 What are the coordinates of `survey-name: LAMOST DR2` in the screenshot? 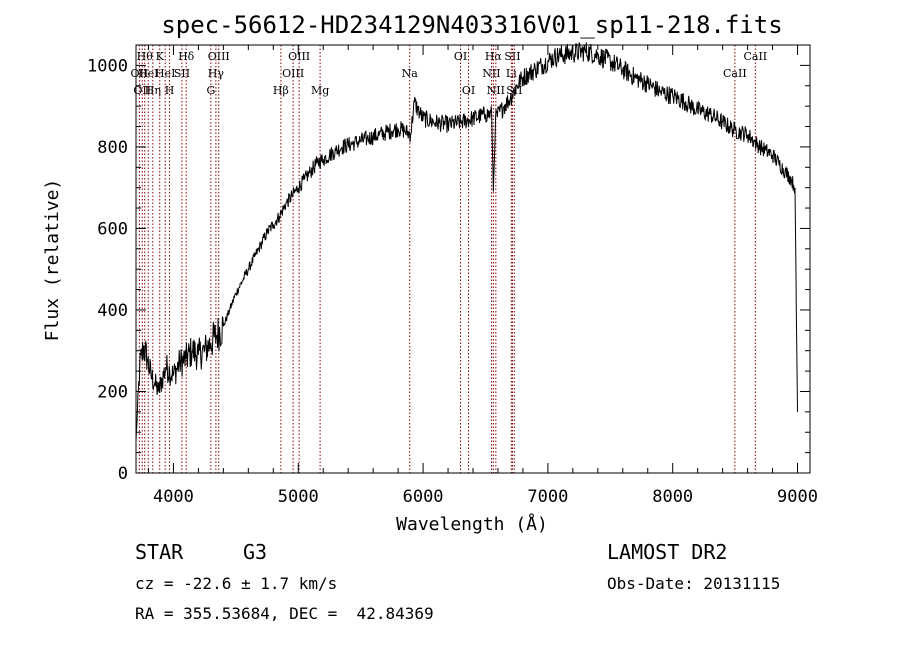 It's located at (667, 552).